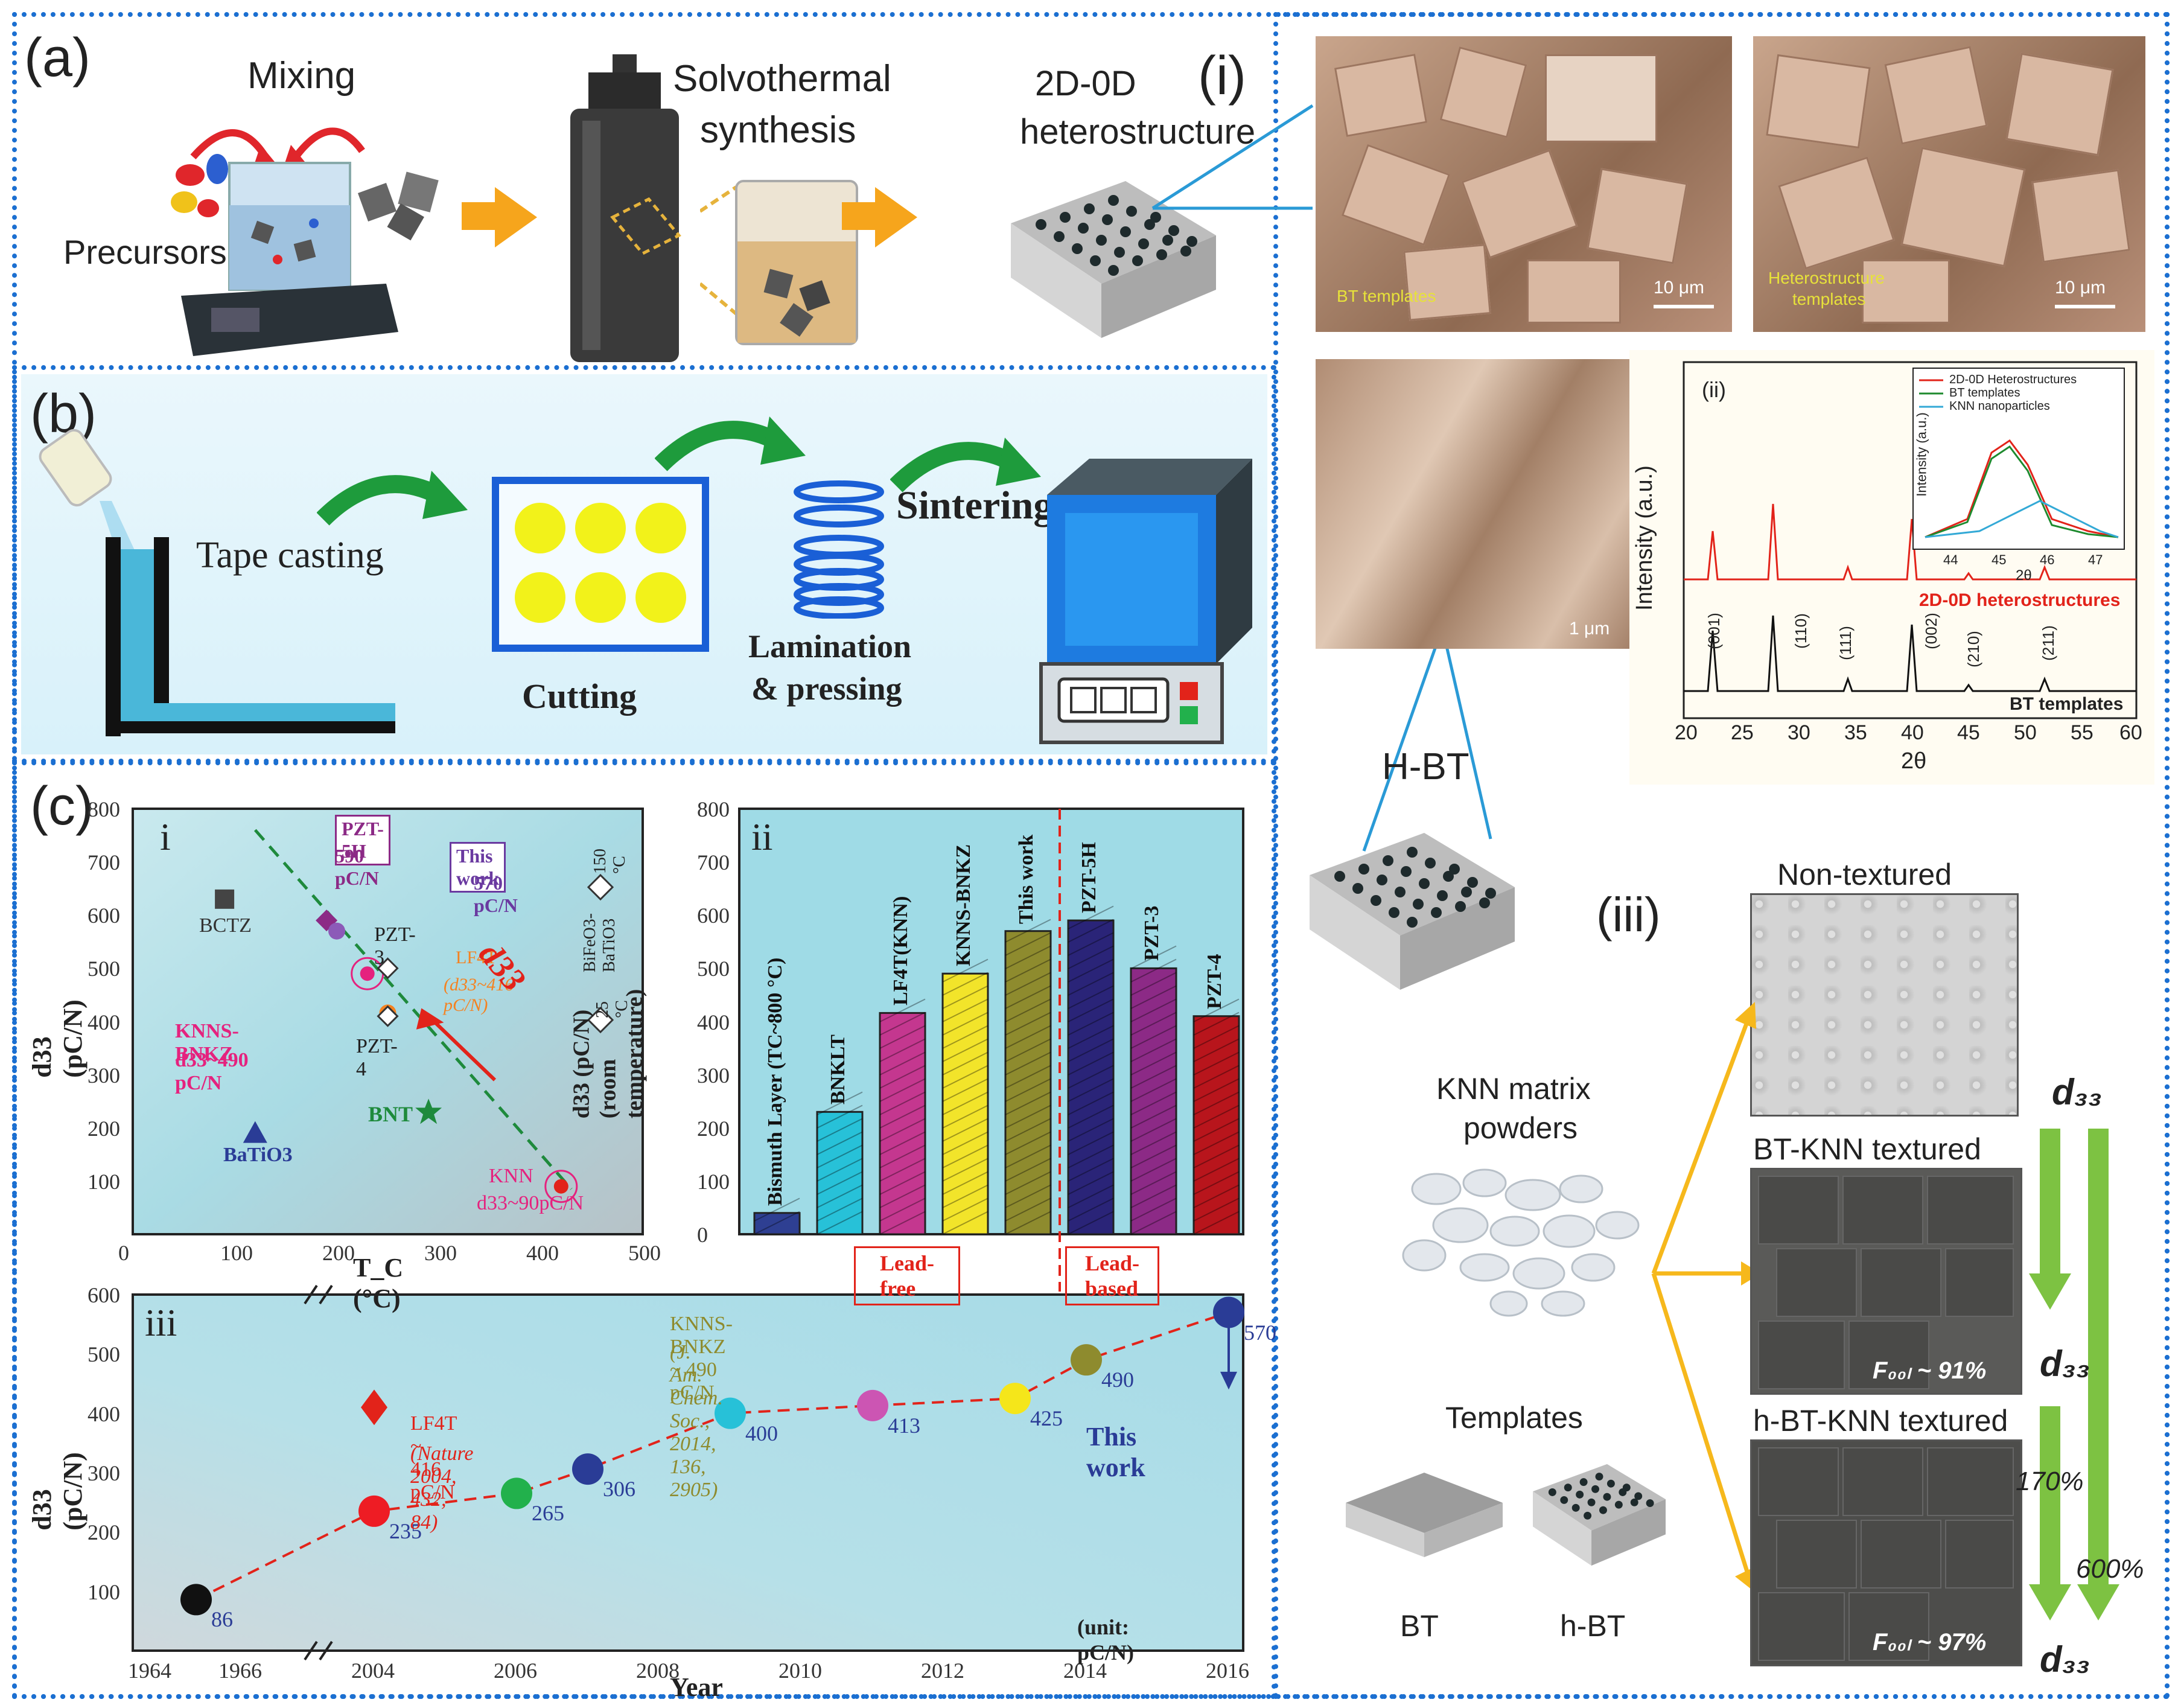 This screenshot has width=2181, height=1708. Describe the element at coordinates (1425, 767) in the screenshot. I see `hbt-label: H-BT` at that location.